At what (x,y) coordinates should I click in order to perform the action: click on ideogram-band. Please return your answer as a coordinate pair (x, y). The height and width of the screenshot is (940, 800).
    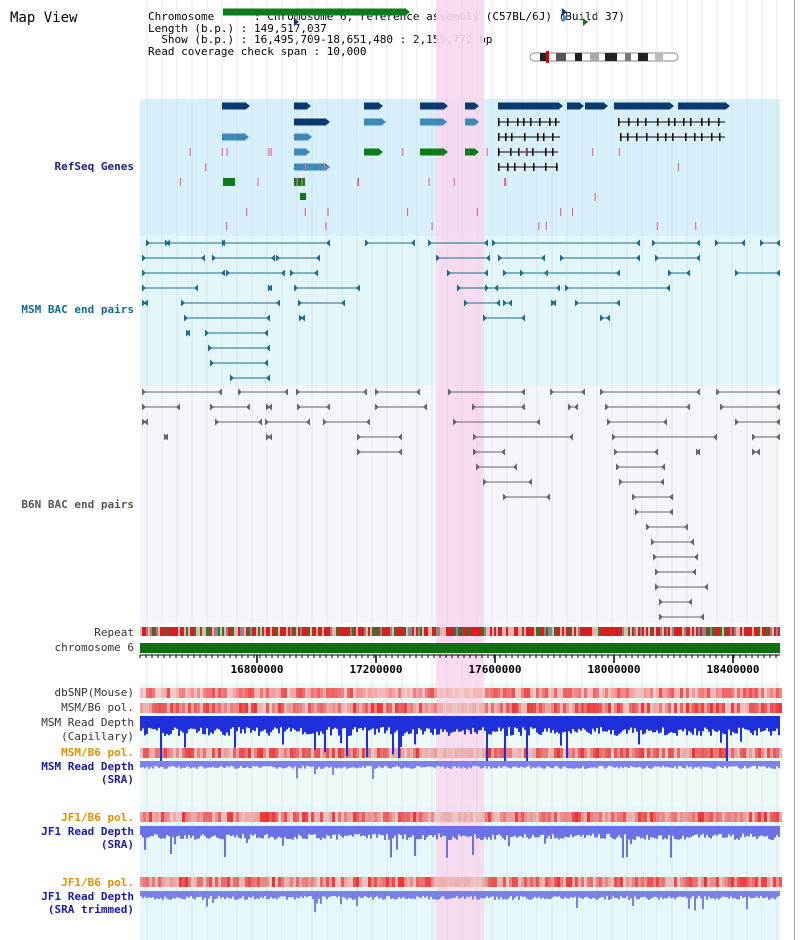
    Looking at the image, I should click on (643, 57).